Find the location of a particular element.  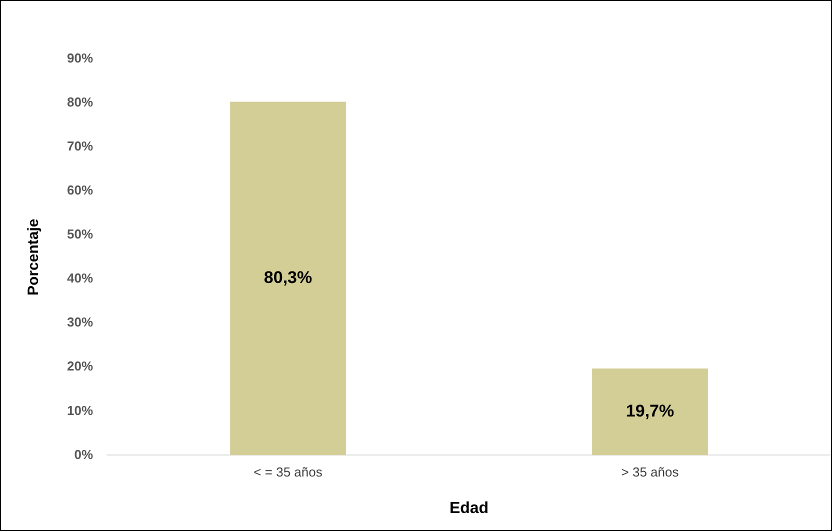

x-tick-label: < = 35 años is located at coordinates (288, 472).